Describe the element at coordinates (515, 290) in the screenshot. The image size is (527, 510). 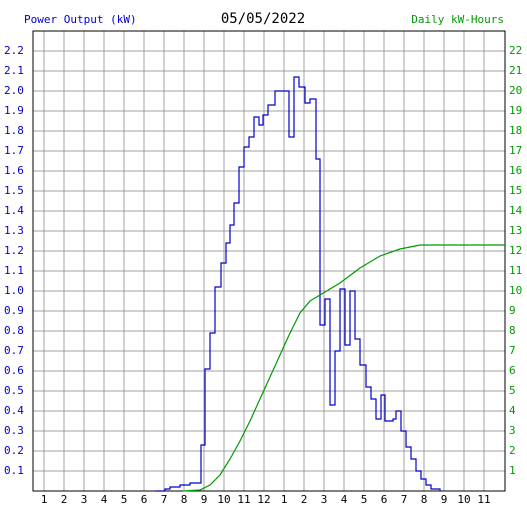
I see `y2-tick-label: 10` at that location.